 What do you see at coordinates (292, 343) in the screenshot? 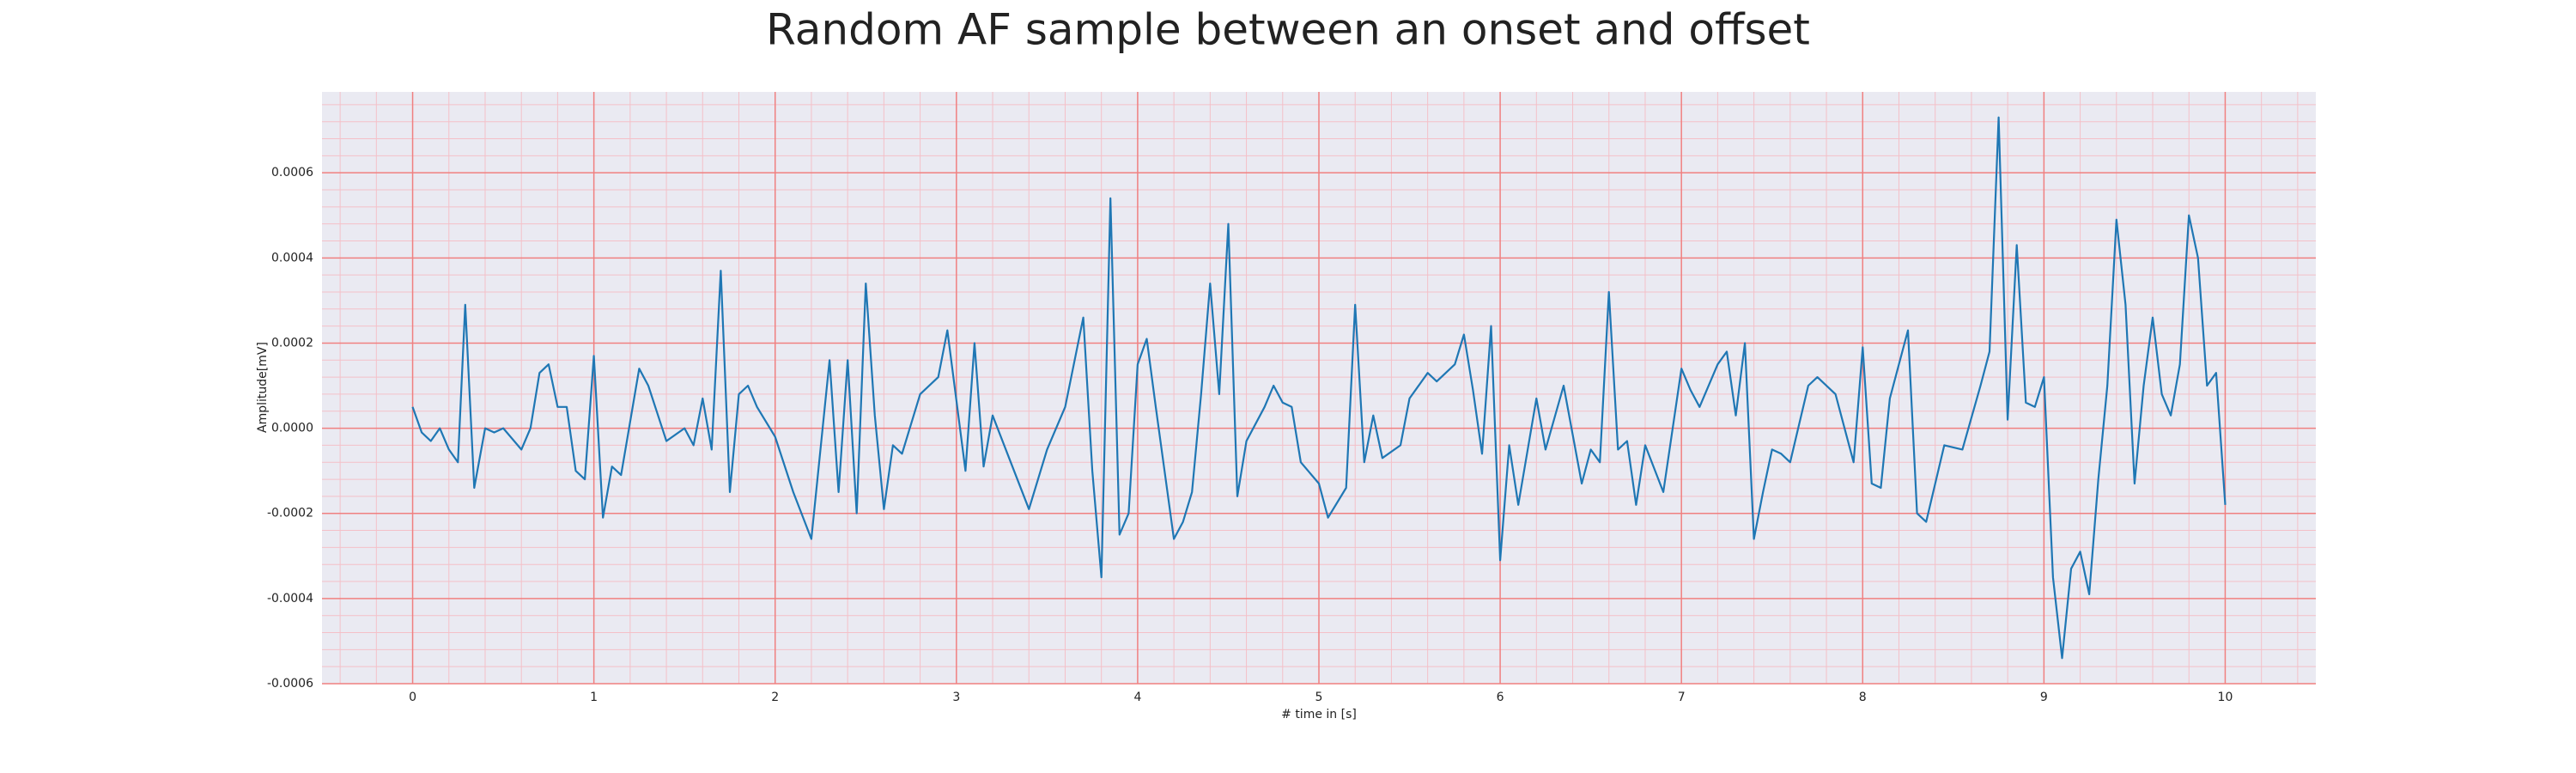
I see `y-tick-label: 0.0002` at bounding box center [292, 343].